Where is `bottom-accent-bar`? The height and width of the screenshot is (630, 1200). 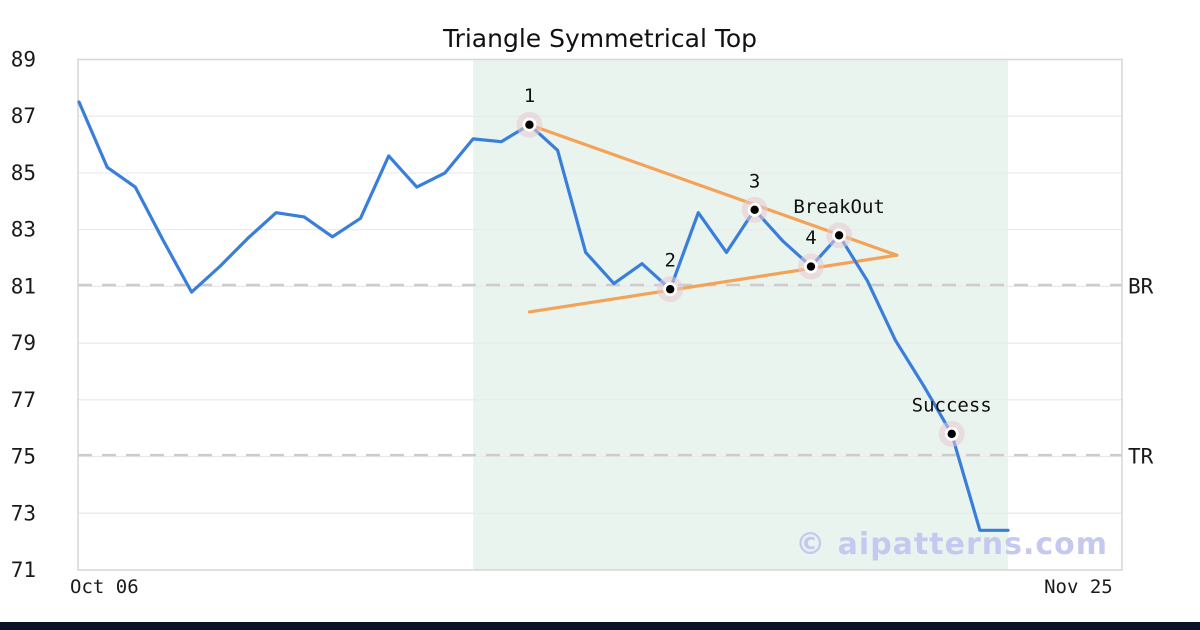 bottom-accent-bar is located at coordinates (600, 626).